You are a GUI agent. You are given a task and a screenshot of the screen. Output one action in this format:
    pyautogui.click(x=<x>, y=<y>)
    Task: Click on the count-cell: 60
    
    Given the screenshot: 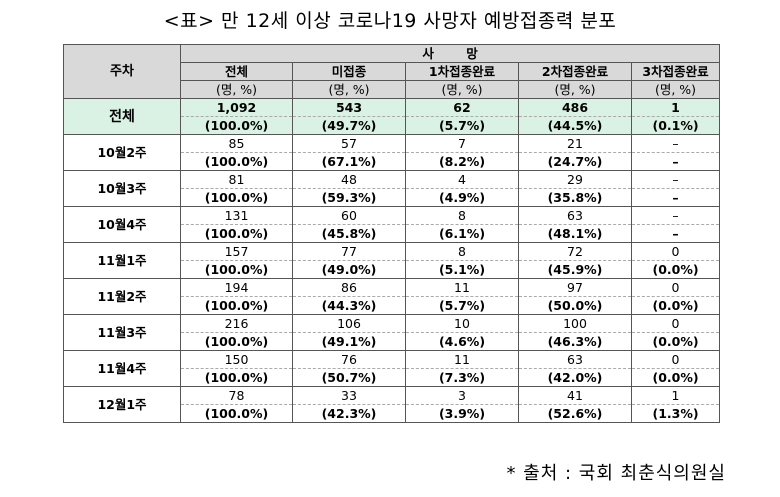 What is the action you would take?
    pyautogui.click(x=349, y=215)
    